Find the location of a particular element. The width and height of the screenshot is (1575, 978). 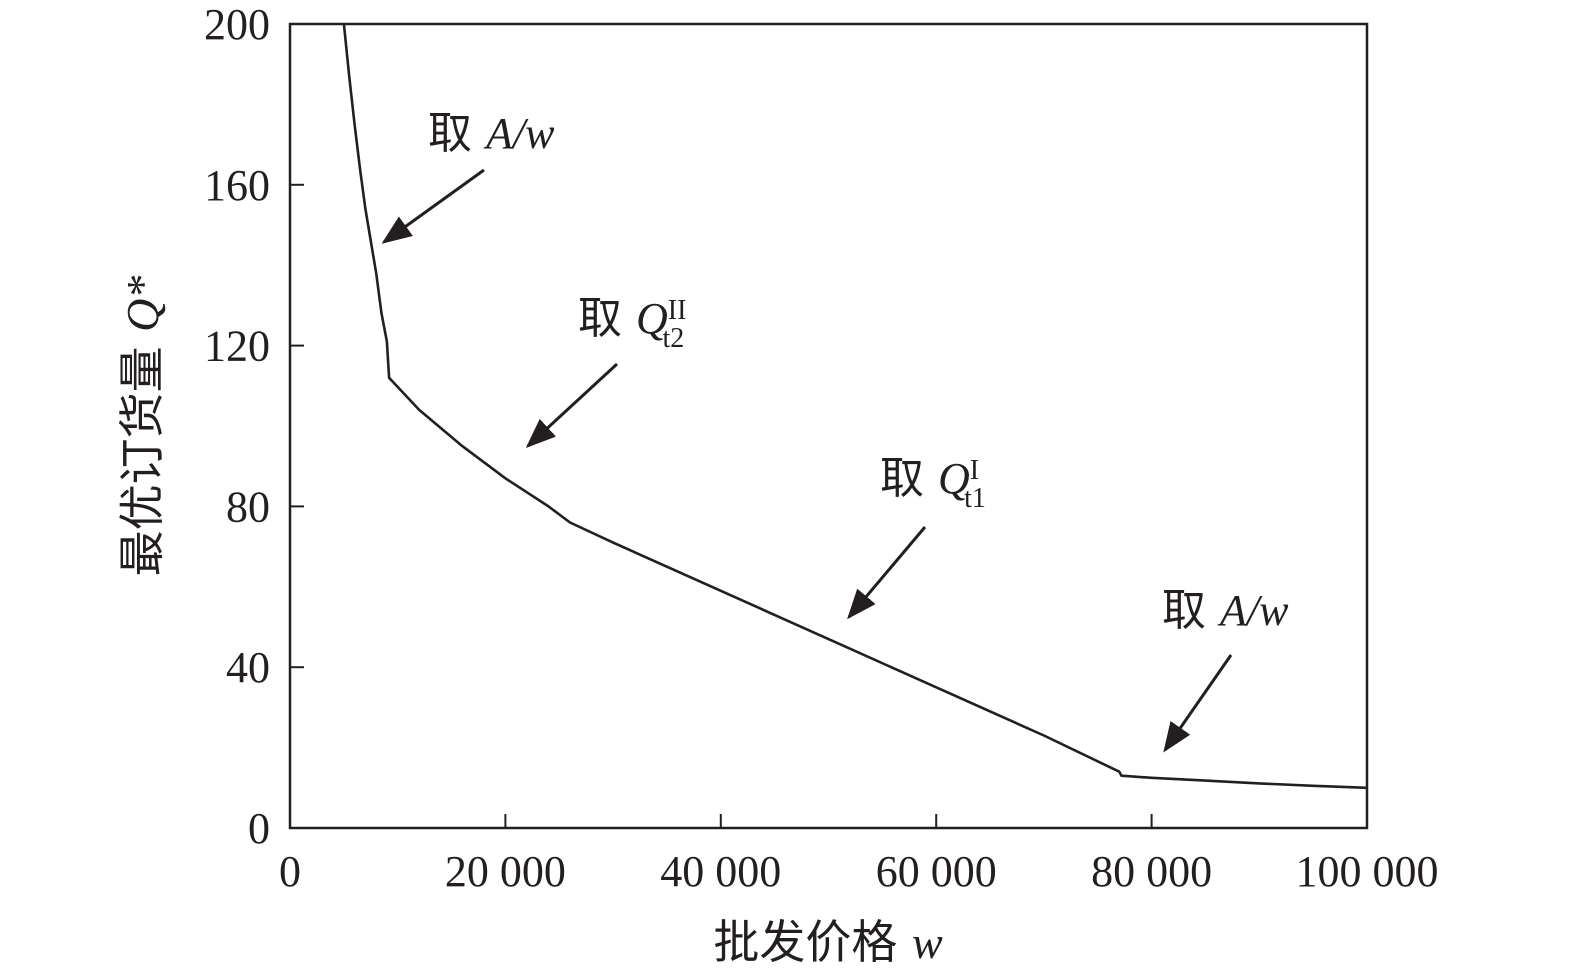

x-axis-ticks: 0 20 000 40 000 60 000 80 000 100 000 is located at coordinates (859, 855).